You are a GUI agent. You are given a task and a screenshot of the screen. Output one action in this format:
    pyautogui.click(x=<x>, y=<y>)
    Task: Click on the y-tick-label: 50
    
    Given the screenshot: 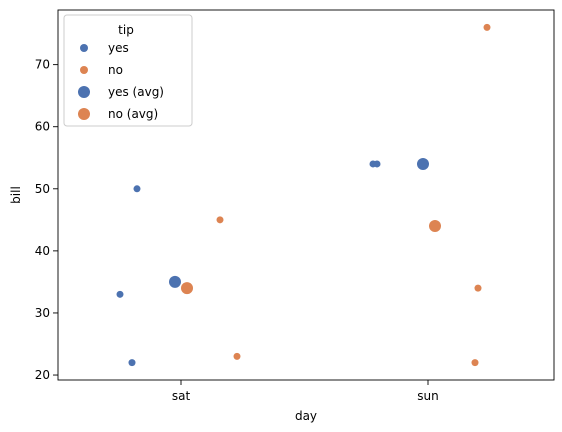 What is the action you would take?
    pyautogui.click(x=42, y=189)
    